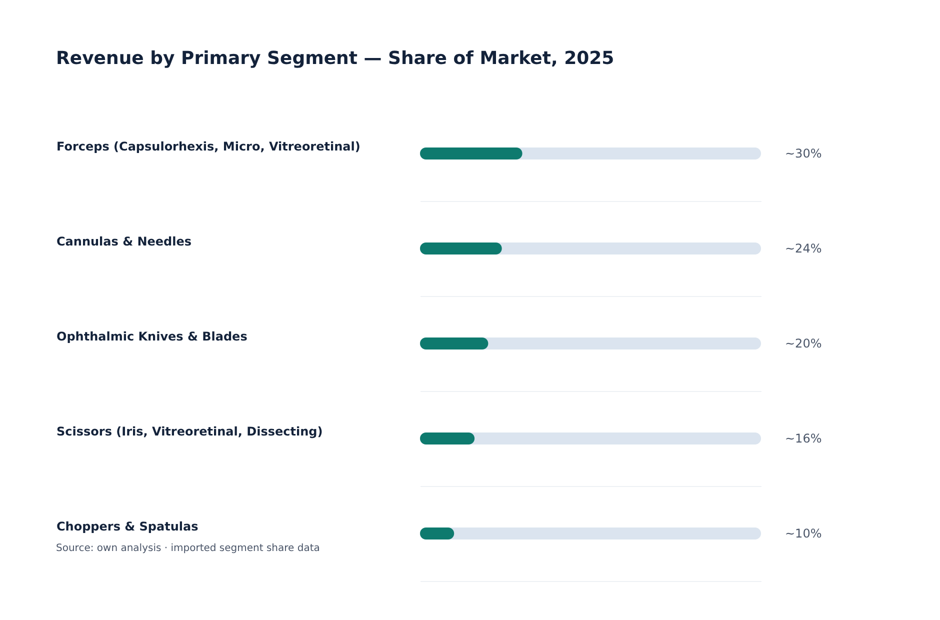  I want to click on y-tick-label: Cannulas & Needles, so click(124, 241).